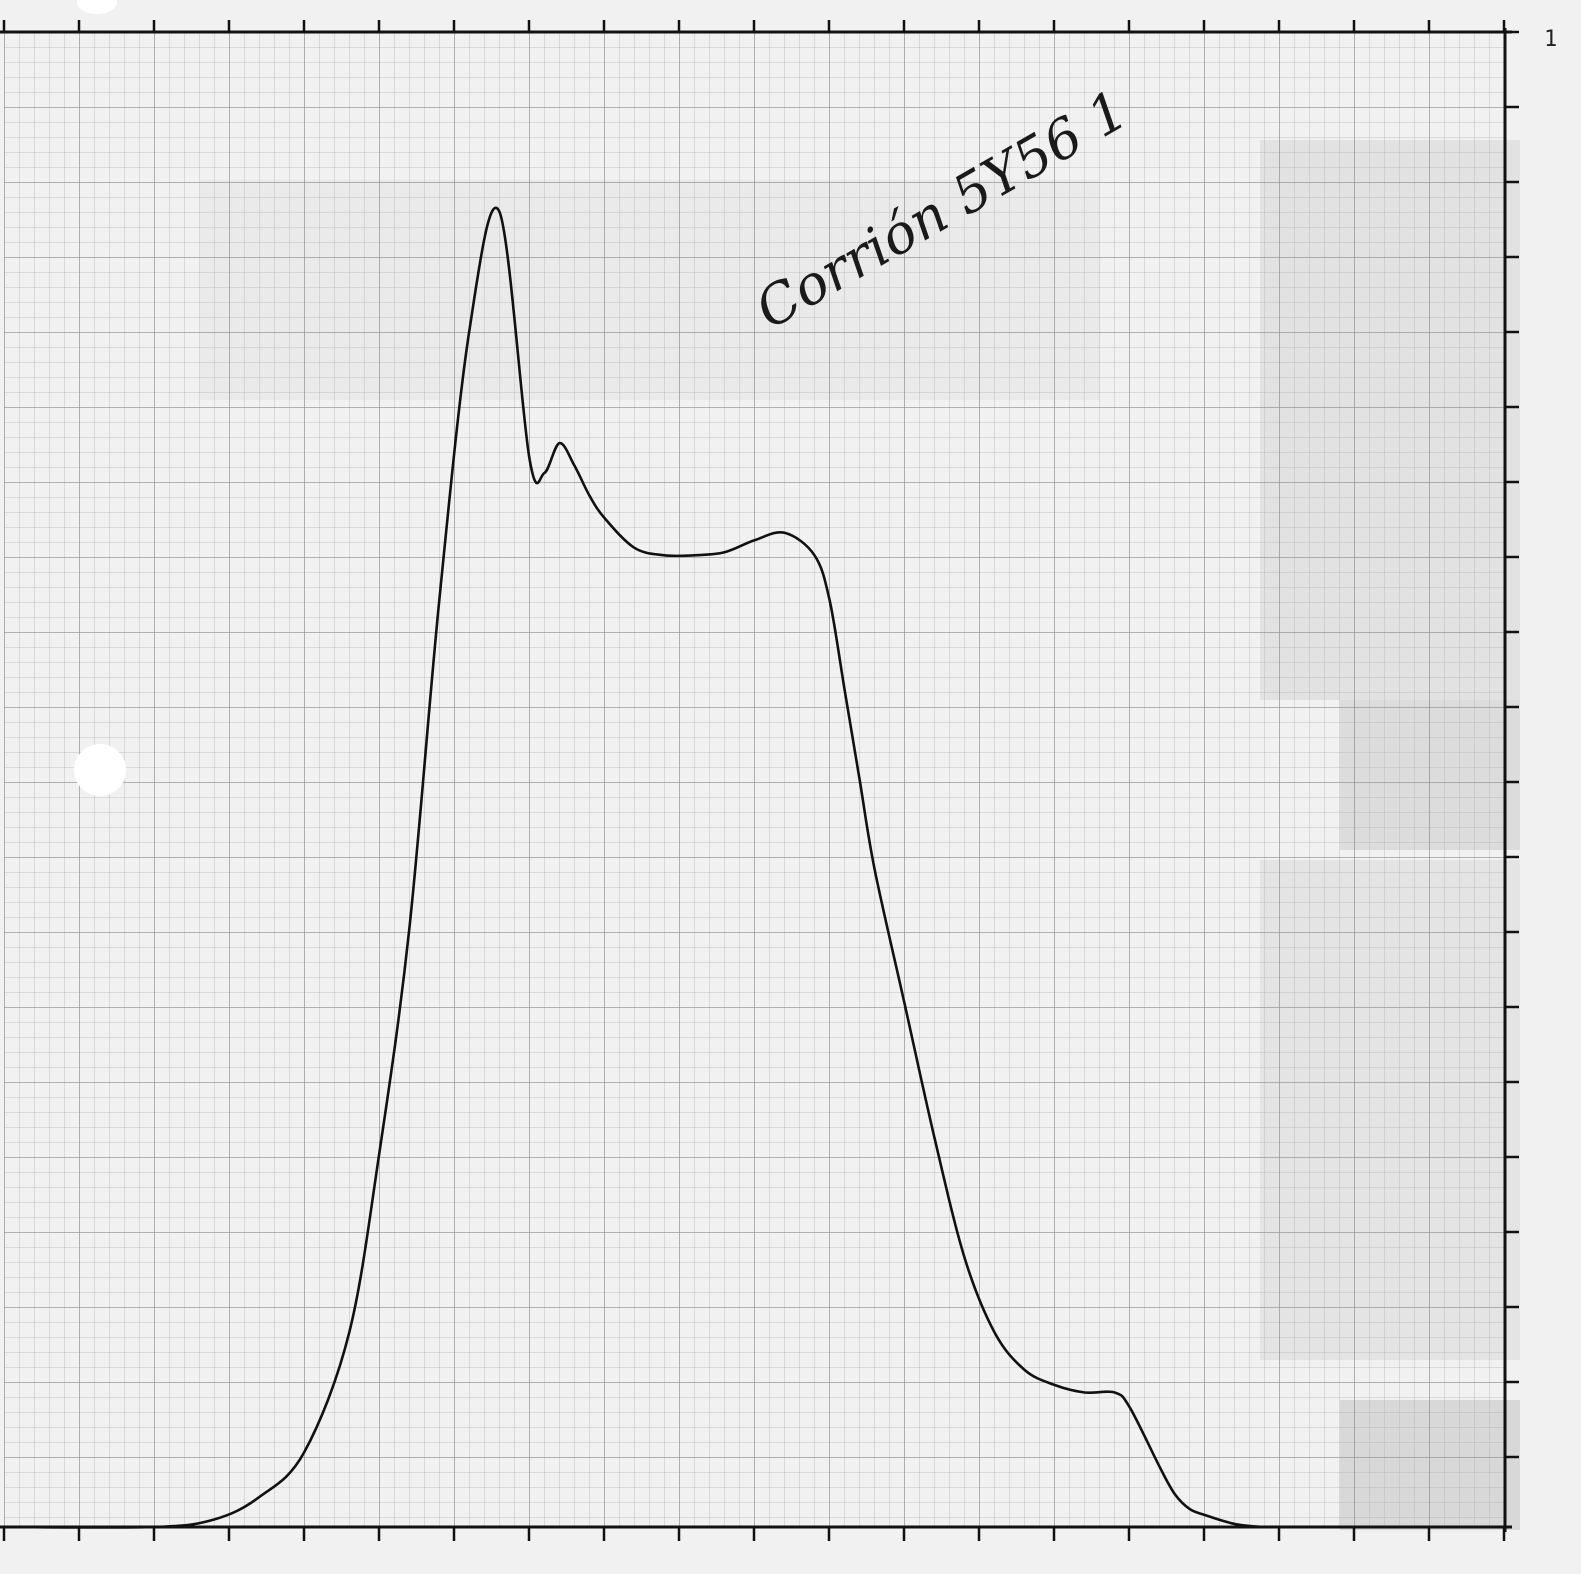 The width and height of the screenshot is (1581, 1574). Describe the element at coordinates (1551, 39) in the screenshot. I see `right-edge-label: 1` at that location.